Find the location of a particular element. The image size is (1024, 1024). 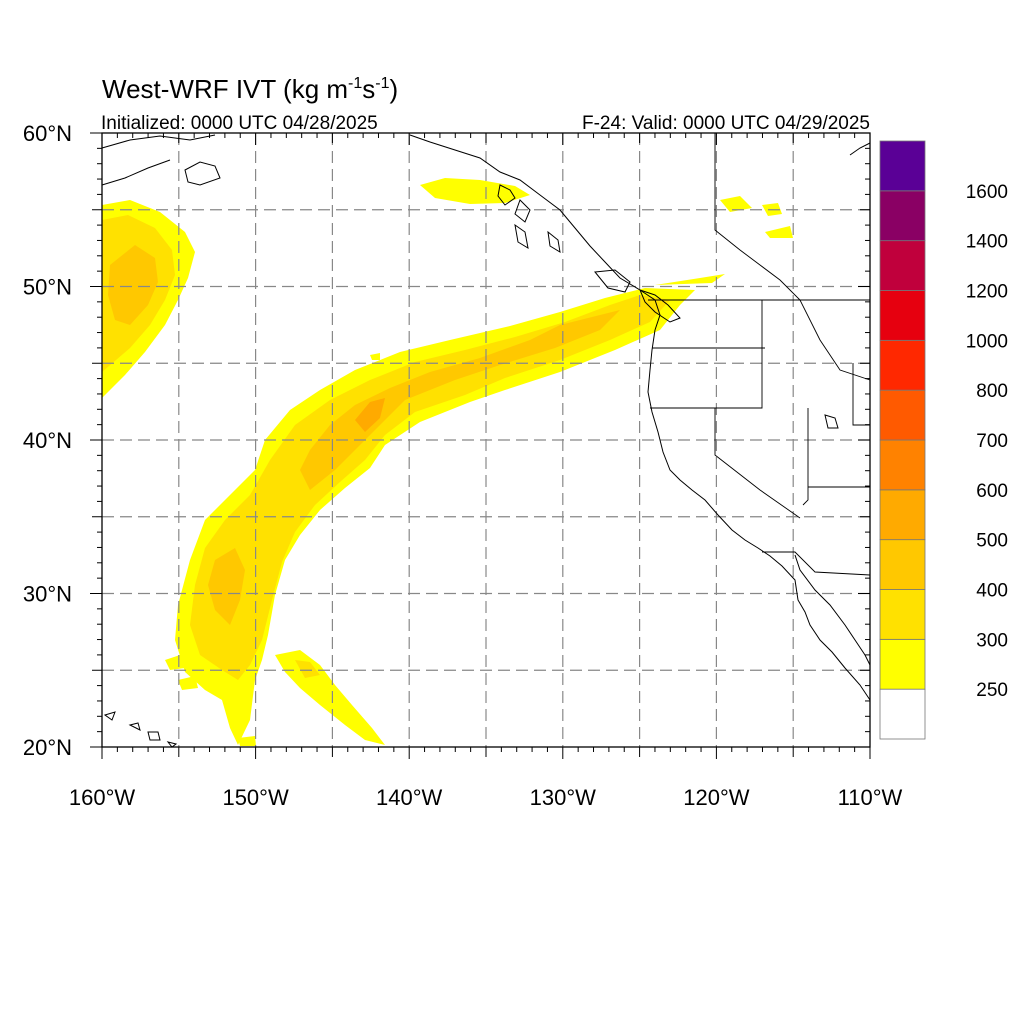

colorbar-label: 500 is located at coordinates (992, 541).